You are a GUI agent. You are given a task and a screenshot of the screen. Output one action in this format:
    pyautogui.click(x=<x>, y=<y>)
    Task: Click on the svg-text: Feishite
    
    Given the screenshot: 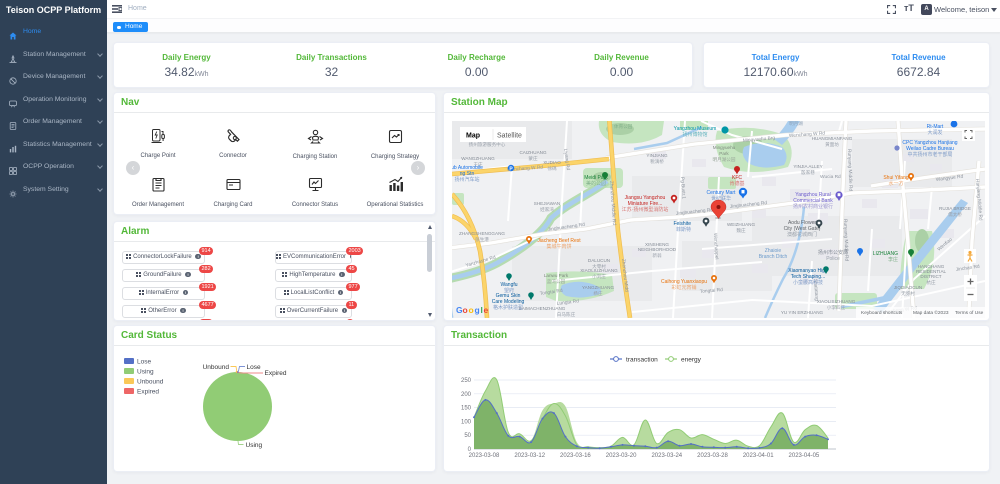 What is the action you would take?
    pyautogui.click(x=682, y=224)
    